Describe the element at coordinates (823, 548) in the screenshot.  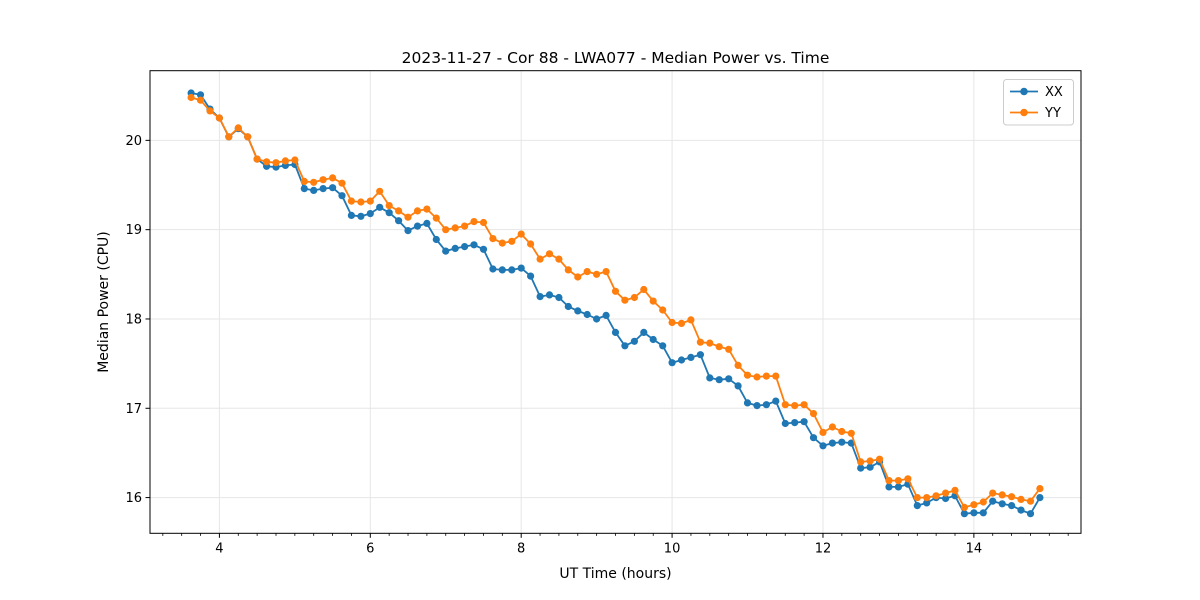
I see `x-tick-label: 12` at that location.